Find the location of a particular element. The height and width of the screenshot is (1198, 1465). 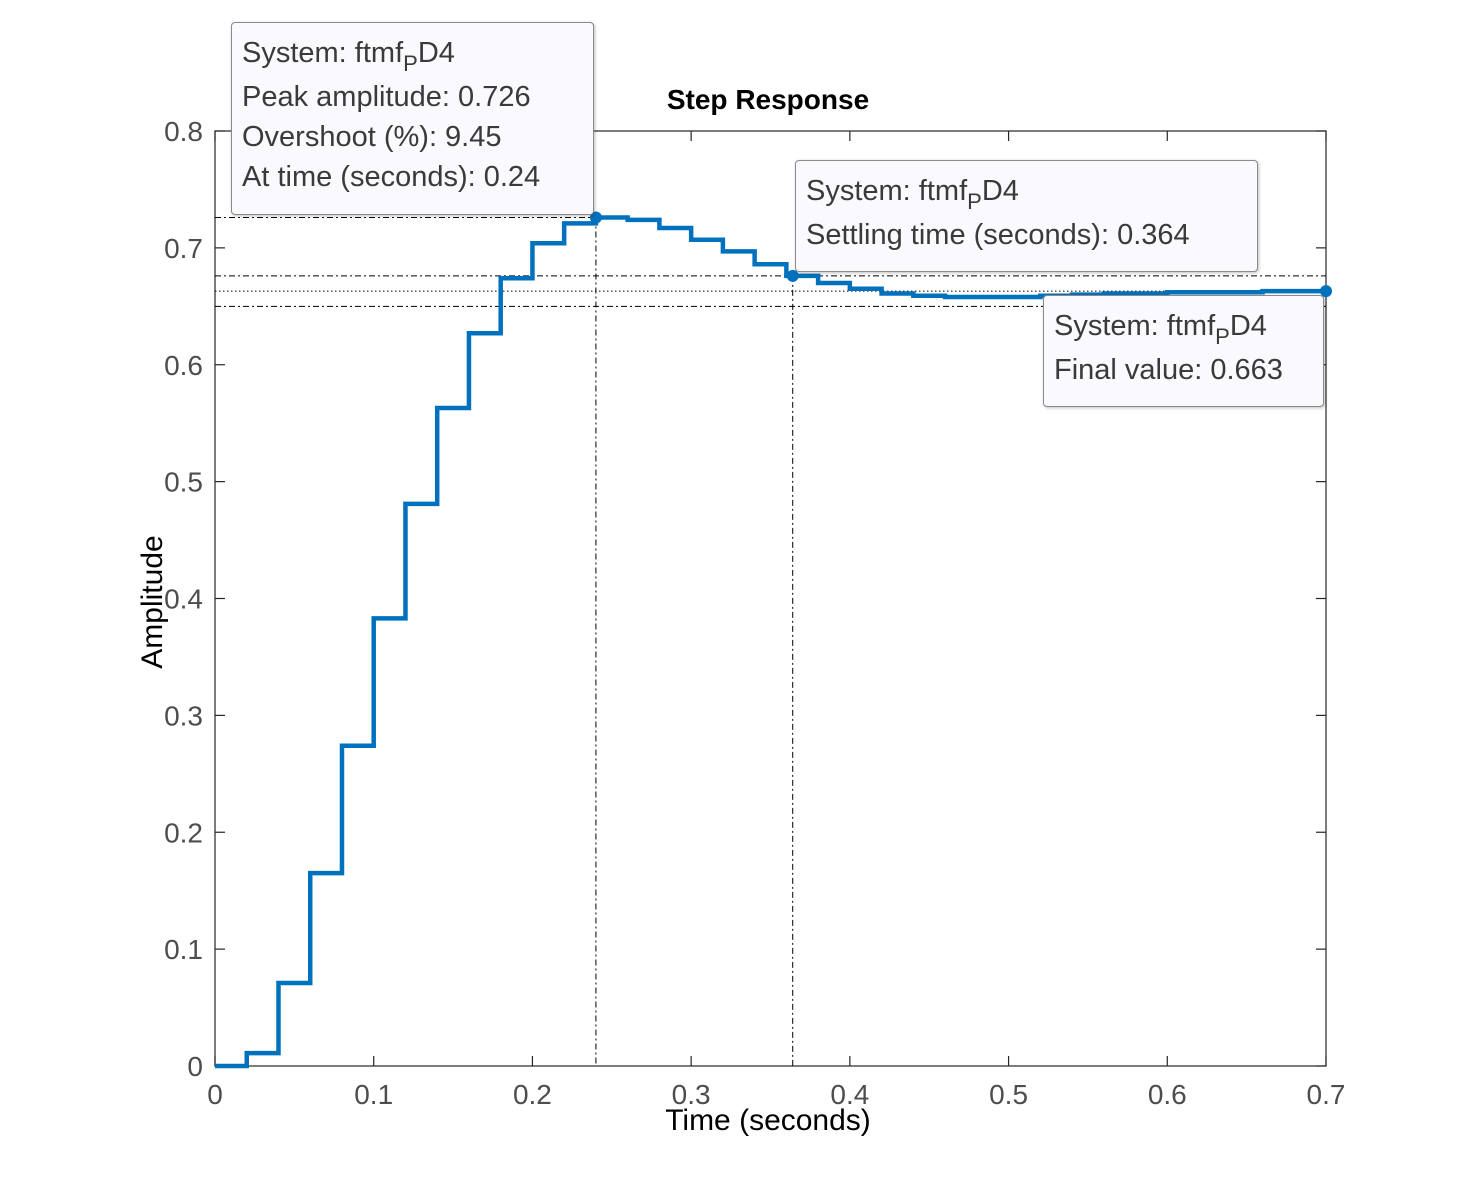

peak-time-text: At time (seconds): 0.24 is located at coordinates (391, 177).